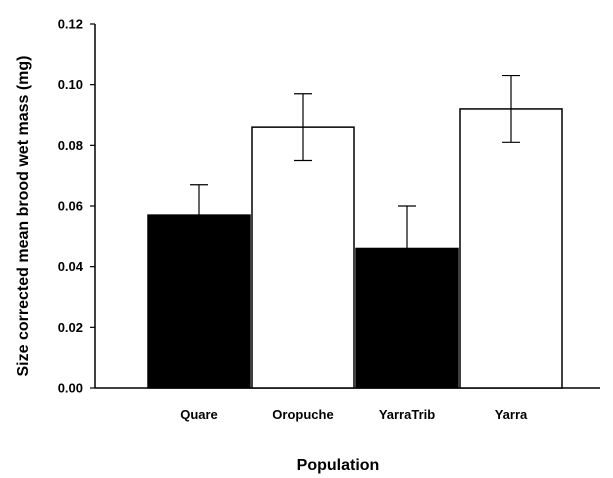 This screenshot has height=478, width=613. I want to click on y-tick-label: 0.00, so click(70, 388).